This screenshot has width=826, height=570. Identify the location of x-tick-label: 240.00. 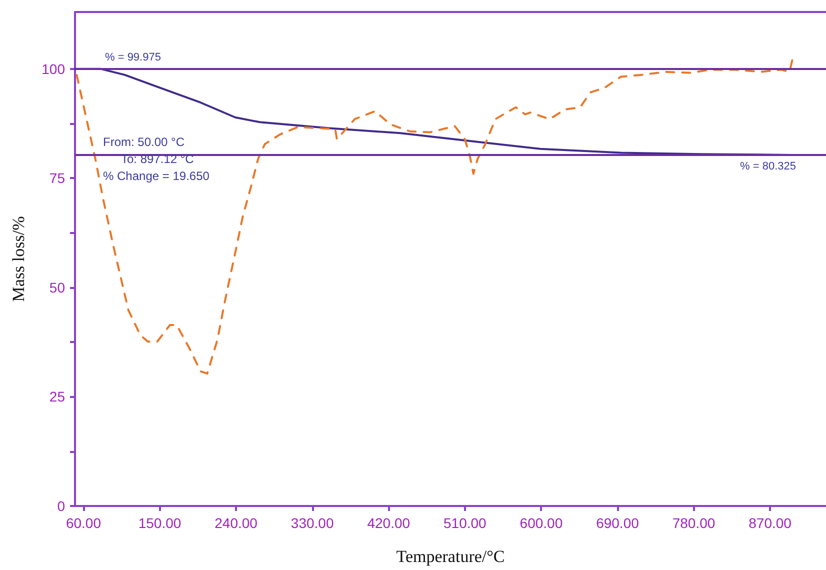
(236, 523).